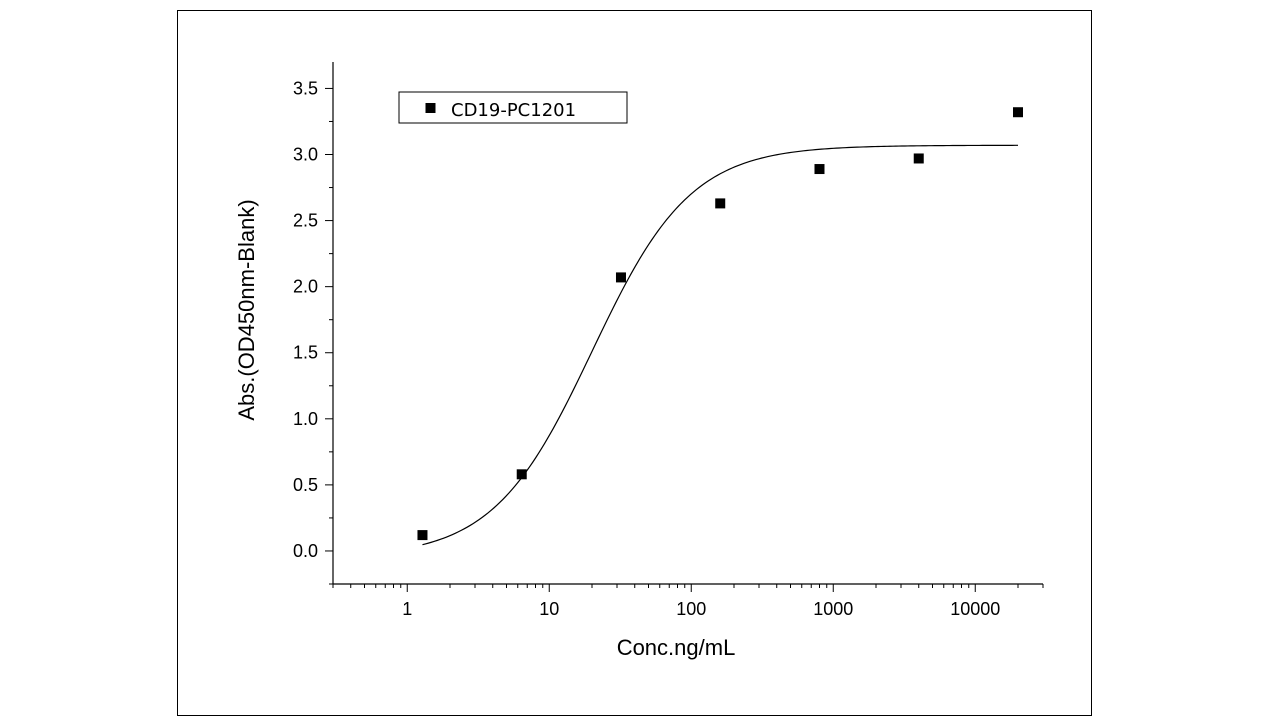 The image size is (1280, 720). I want to click on legend-box, so click(513, 107).